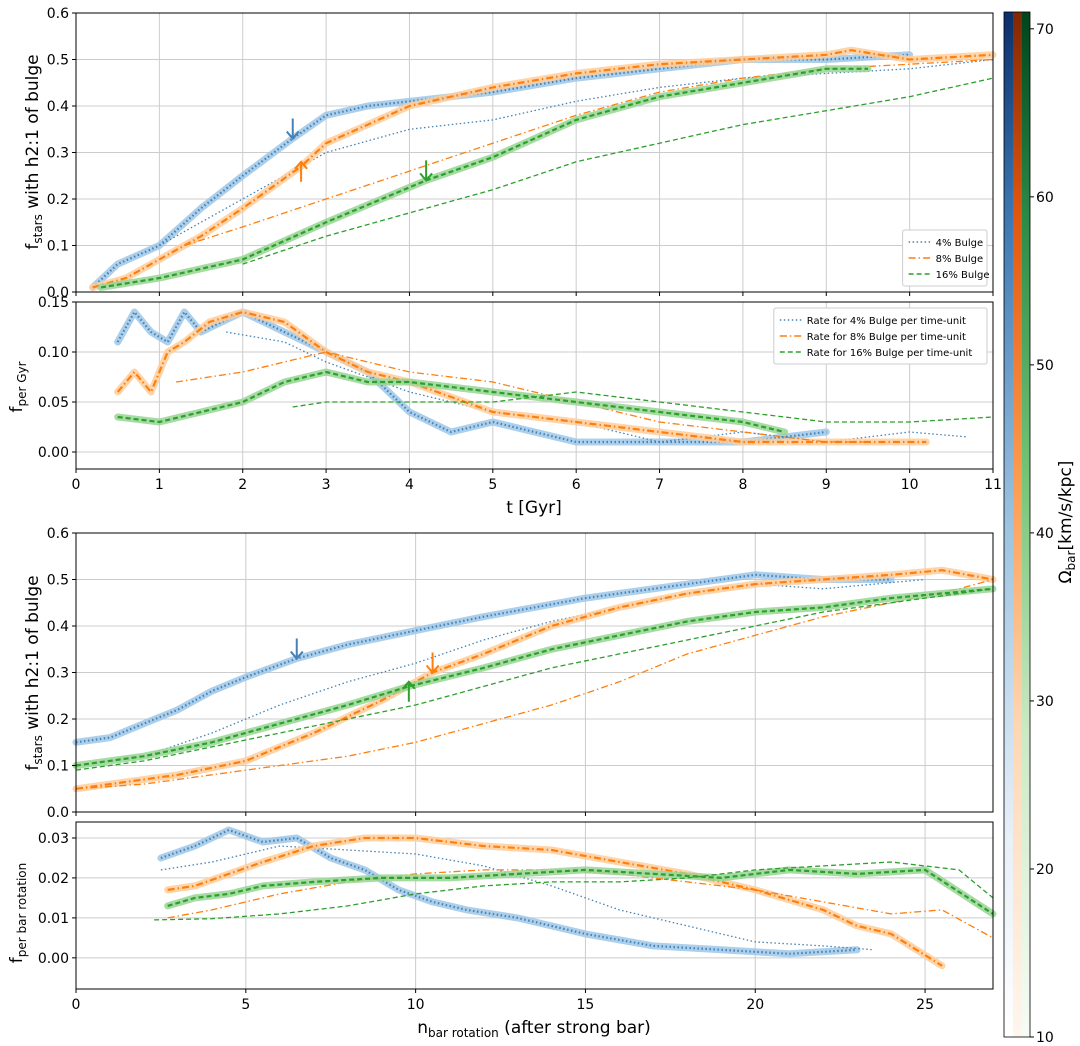 Image resolution: width=1080 pixels, height=1046 pixels. What do you see at coordinates (1045, 198) in the screenshot?
I see `colorbar-tick-label-5: 60` at bounding box center [1045, 198].